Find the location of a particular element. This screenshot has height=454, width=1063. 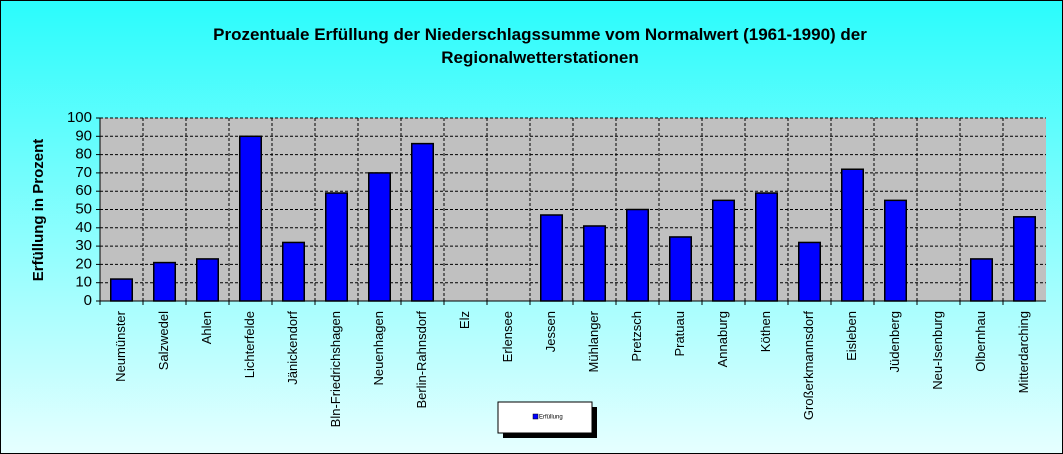

y-tick-label: 100 is located at coordinates (79, 117).